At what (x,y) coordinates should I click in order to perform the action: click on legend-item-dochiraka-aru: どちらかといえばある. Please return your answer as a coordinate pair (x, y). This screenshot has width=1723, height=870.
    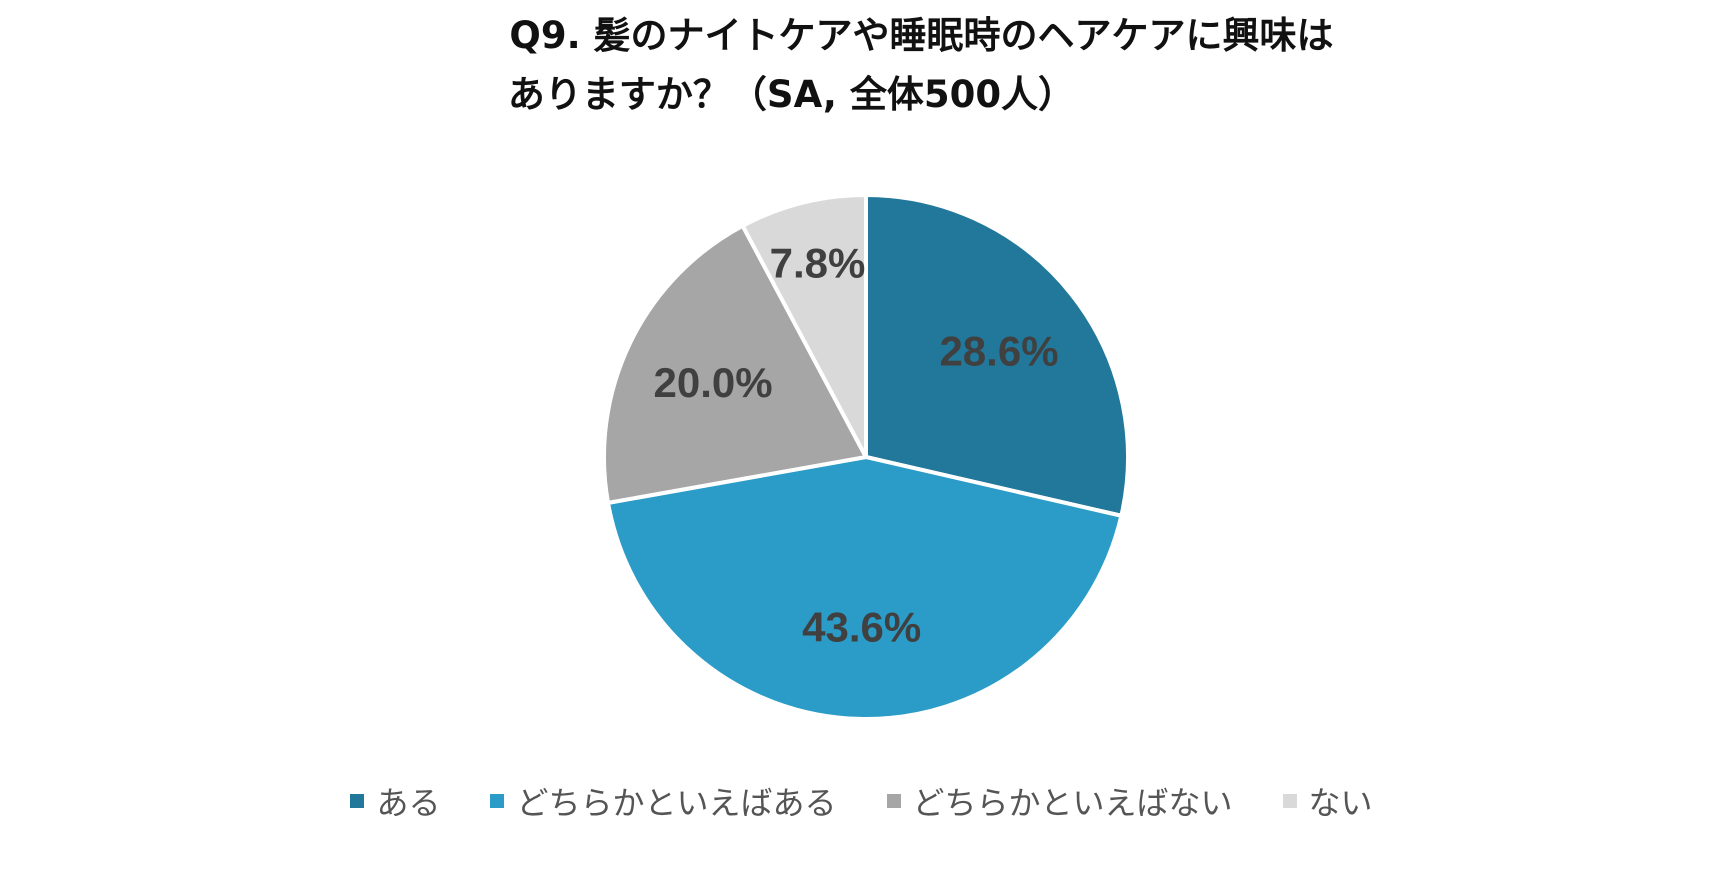
    Looking at the image, I should click on (663, 801).